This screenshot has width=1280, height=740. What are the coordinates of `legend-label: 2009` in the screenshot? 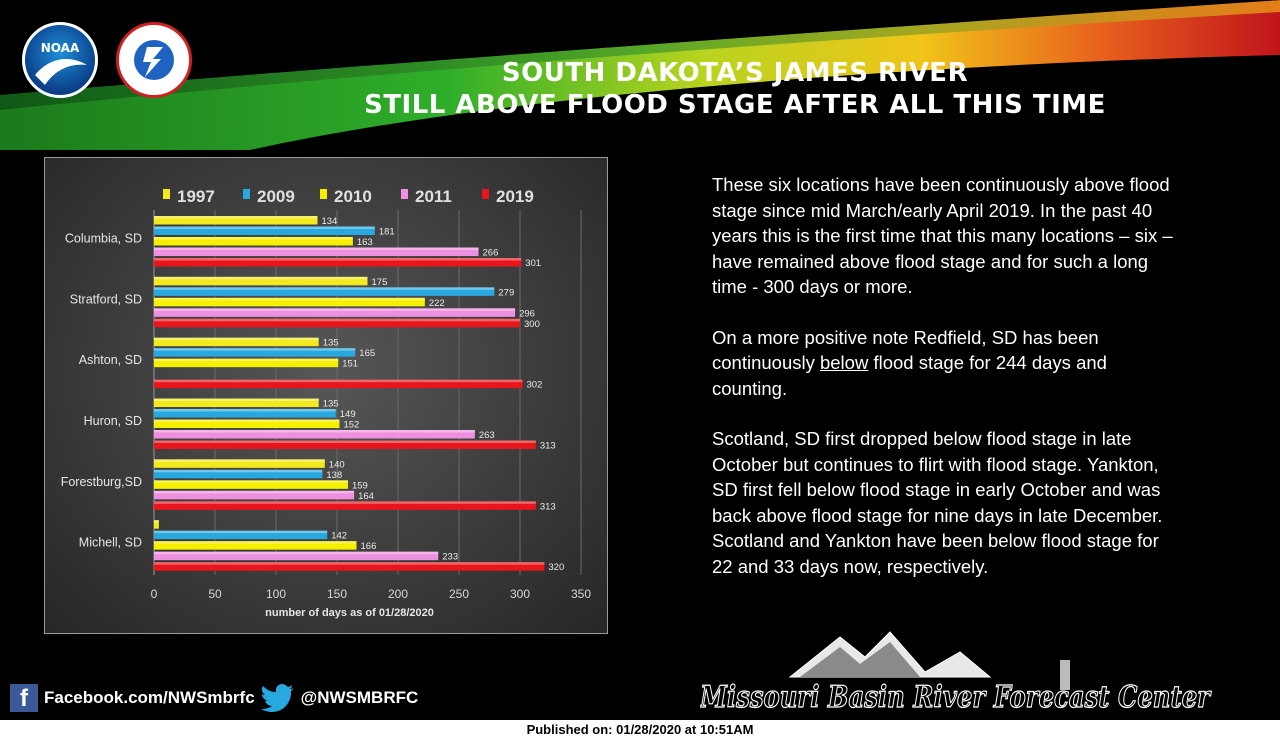 It's located at (276, 196).